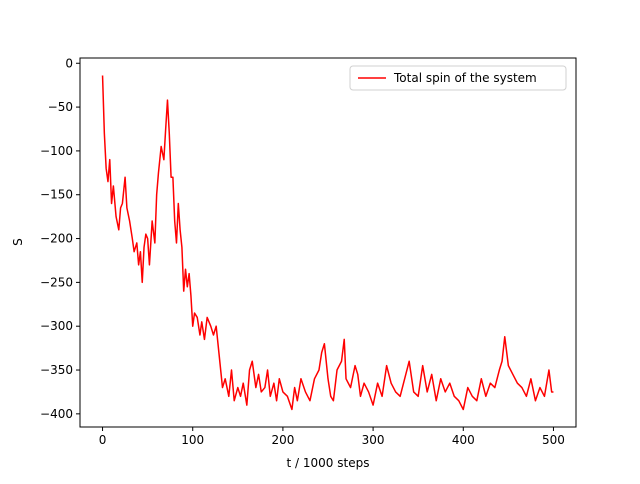 This screenshot has width=640, height=484. What do you see at coordinates (373, 440) in the screenshot?
I see `x-tick-label: 300` at bounding box center [373, 440].